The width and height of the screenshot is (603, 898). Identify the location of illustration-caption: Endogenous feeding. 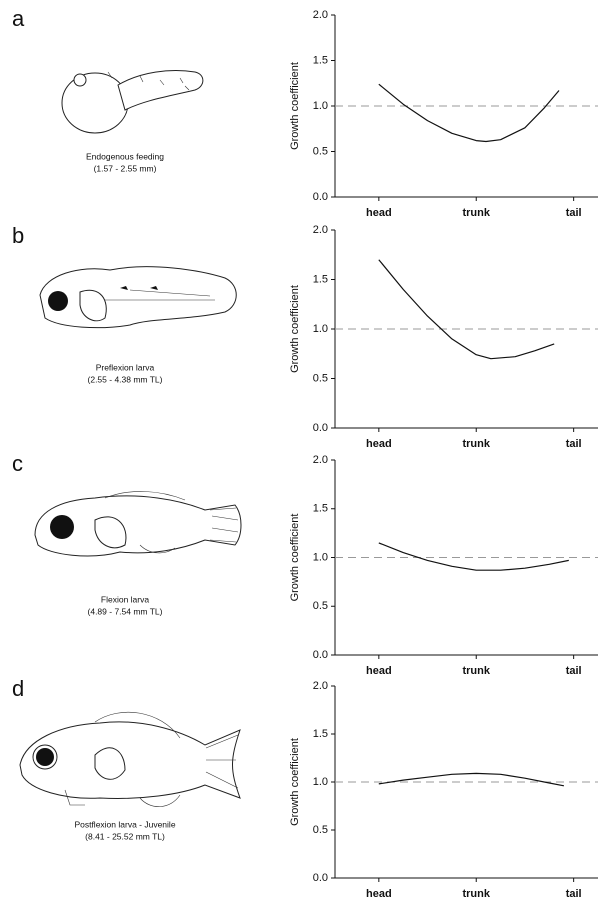
(125, 156).